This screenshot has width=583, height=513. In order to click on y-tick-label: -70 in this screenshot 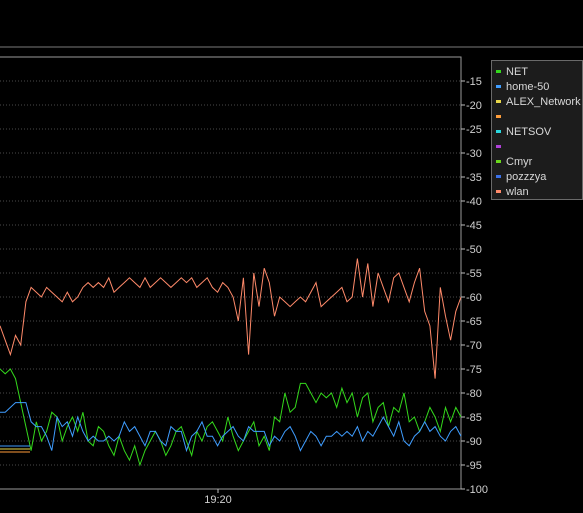, I will do `click(474, 346)`.